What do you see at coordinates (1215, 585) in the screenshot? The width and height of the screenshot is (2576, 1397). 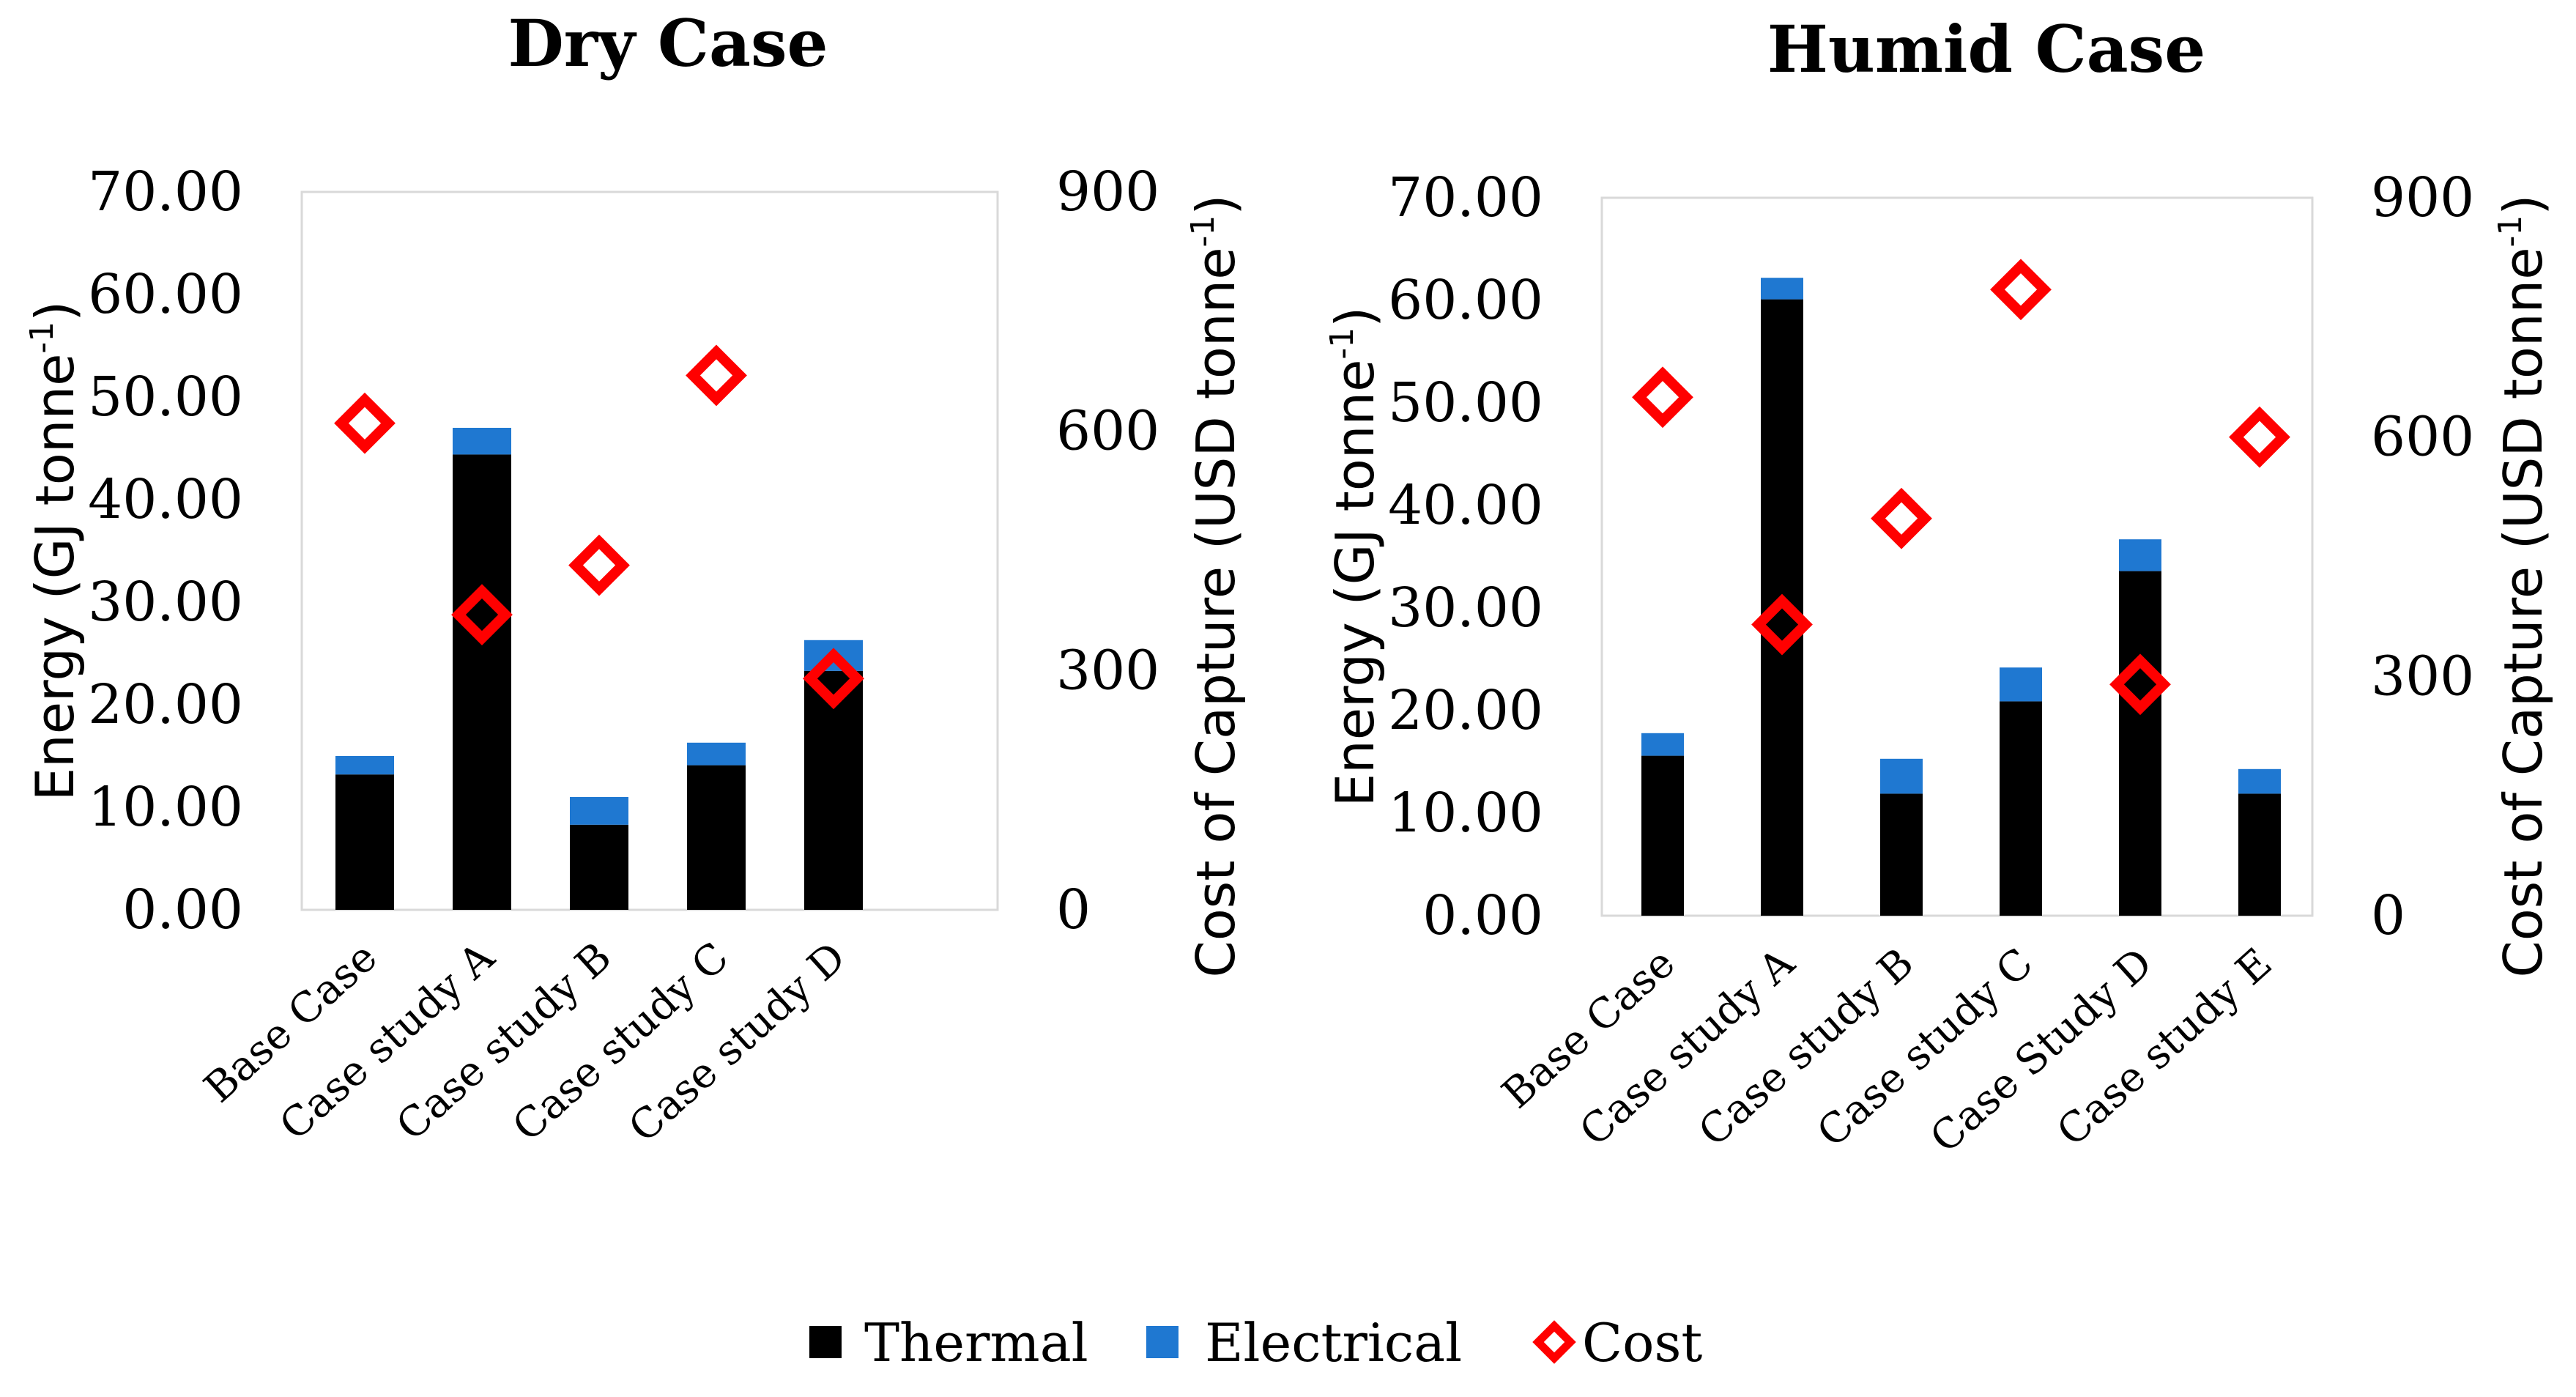 I see `dry-case-y2-axis-label: Cost of Capture (USD tonne-1)` at bounding box center [1215, 585].